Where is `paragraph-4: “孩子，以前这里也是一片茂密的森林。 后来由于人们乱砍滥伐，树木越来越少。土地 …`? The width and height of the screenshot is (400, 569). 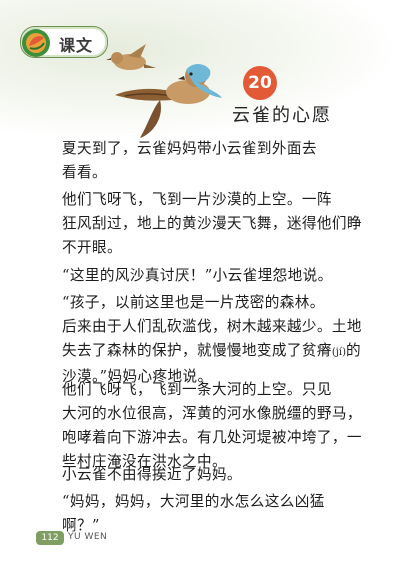 paragraph-4: “孩子，以前这里也是一片茂密的森林。 后来由于人们乱砍滥伐，树木越来越少。土地 … is located at coordinates (212, 340).